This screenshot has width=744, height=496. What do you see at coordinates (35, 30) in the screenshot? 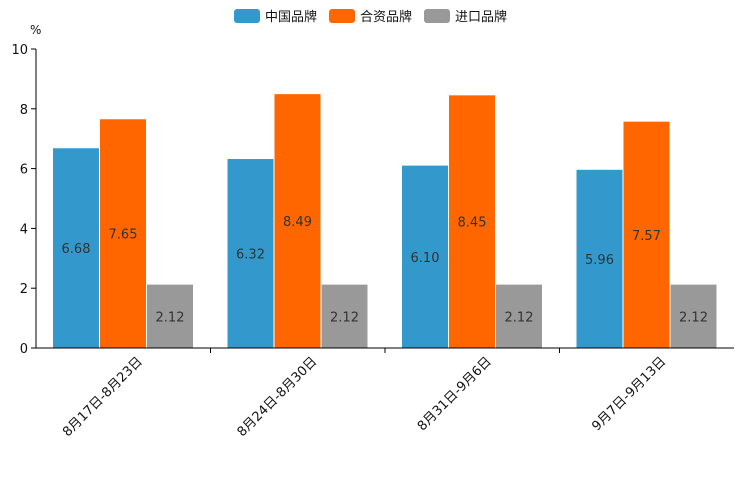
I see `y-axis-unit-label: %` at bounding box center [35, 30].